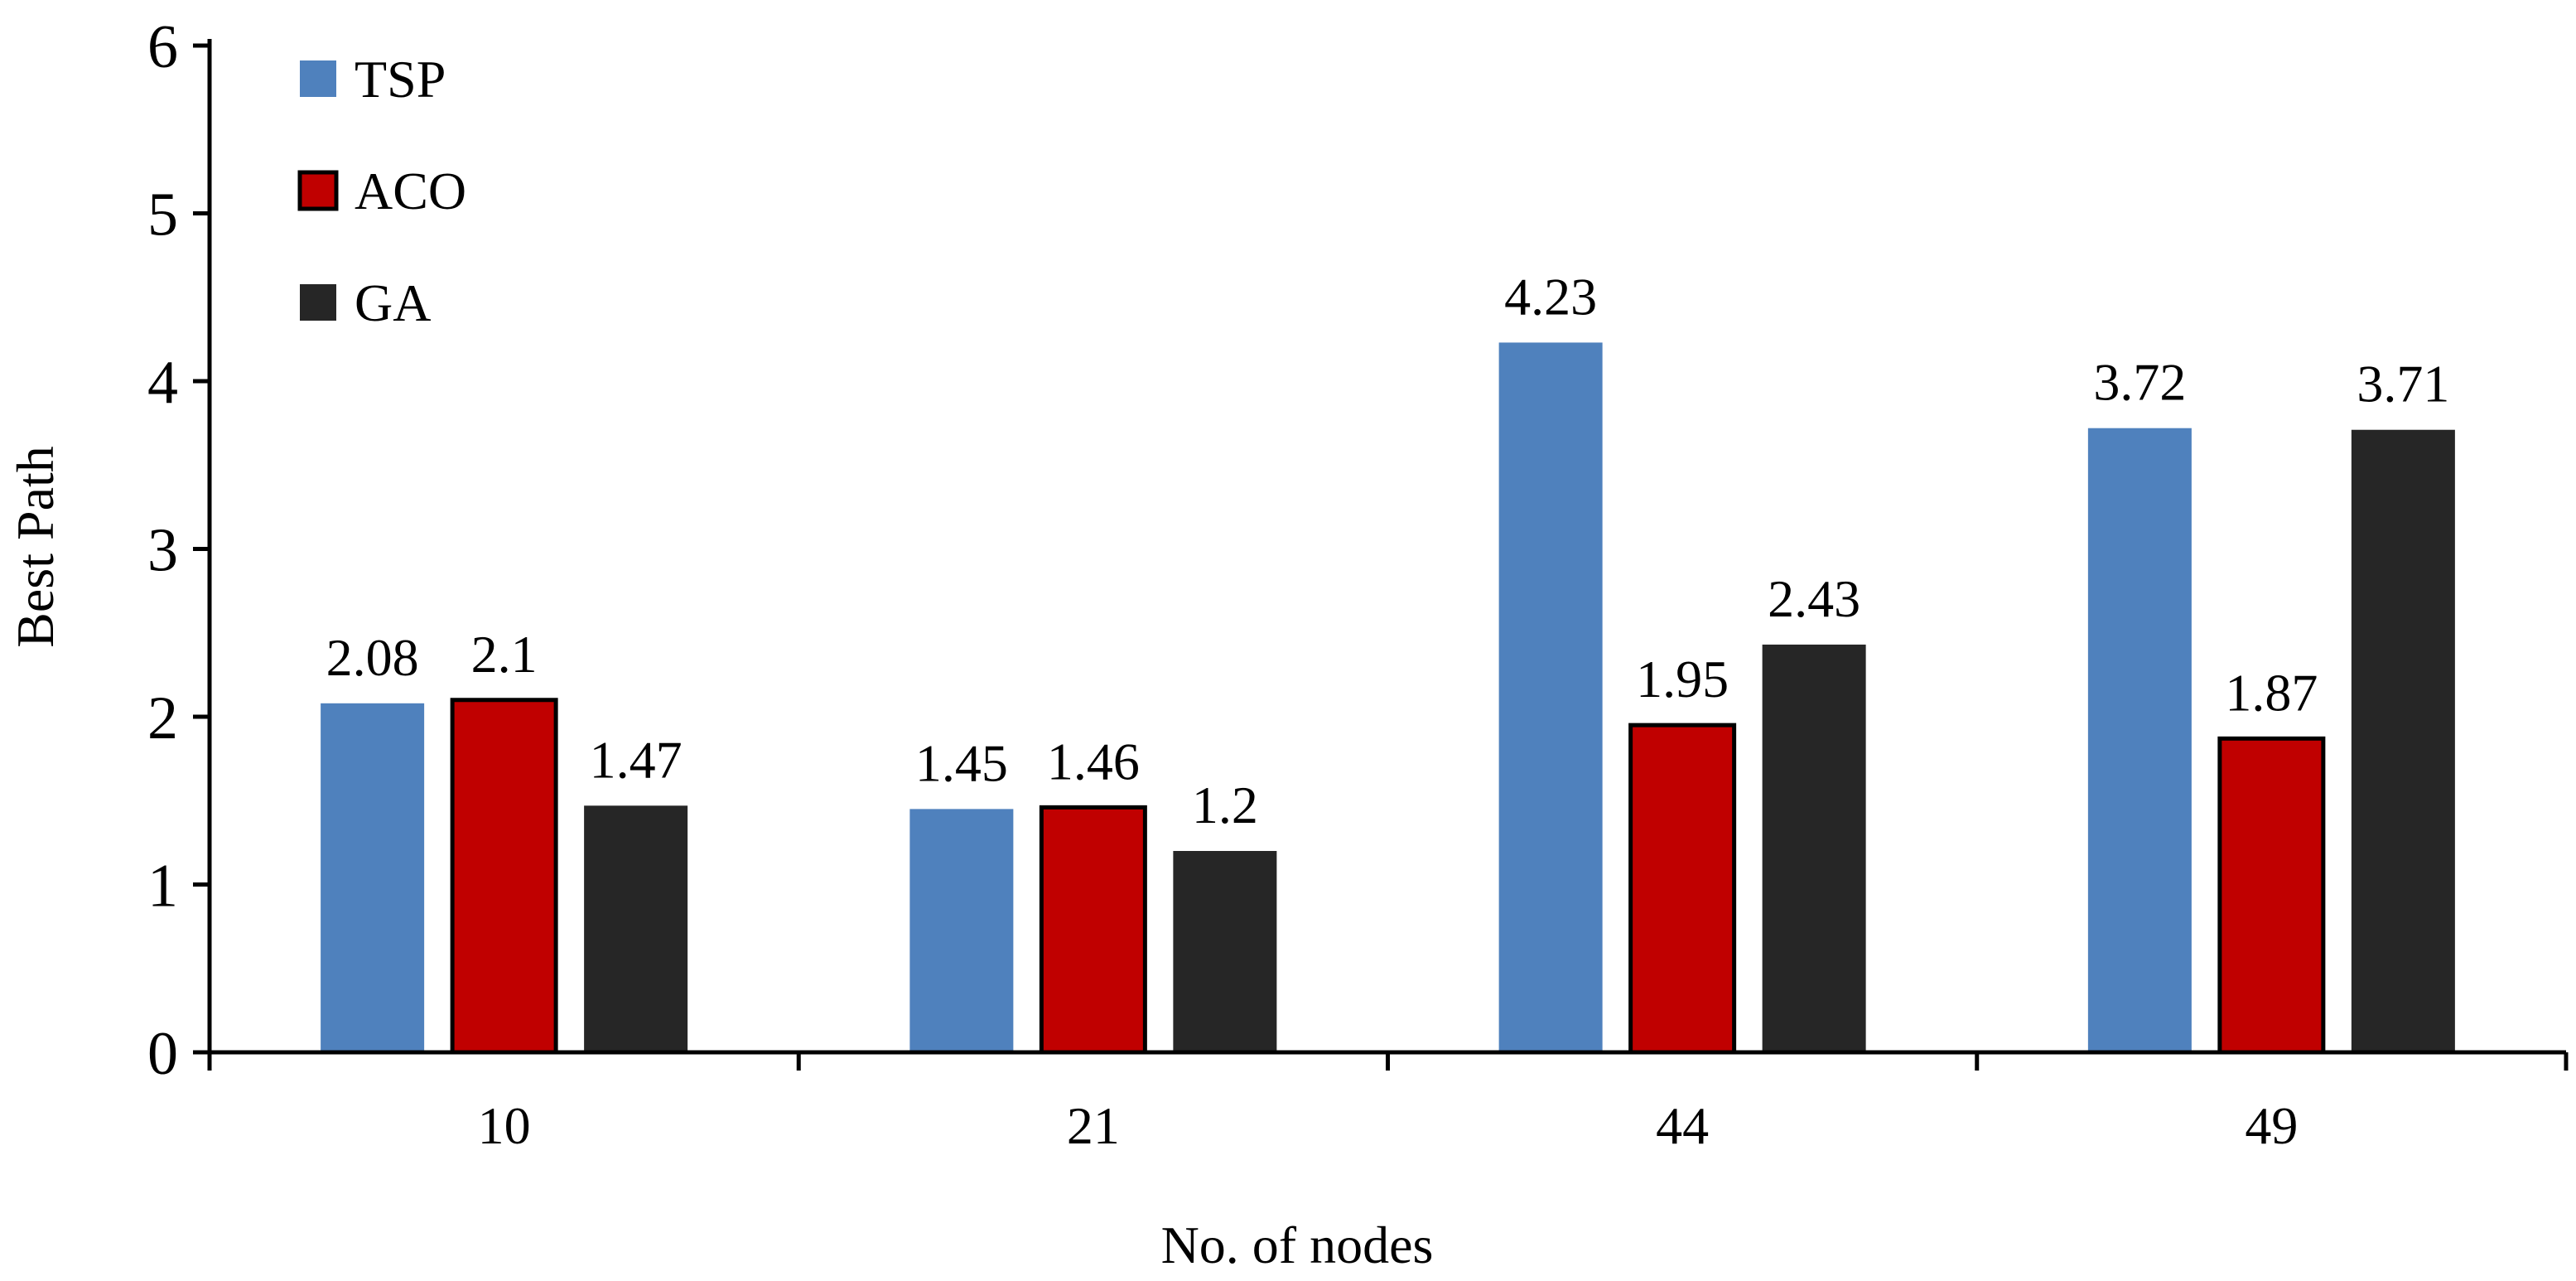 This screenshot has width=2576, height=1281. Describe the element at coordinates (162, 551) in the screenshot. I see `y-tick-label-3: 3` at that location.